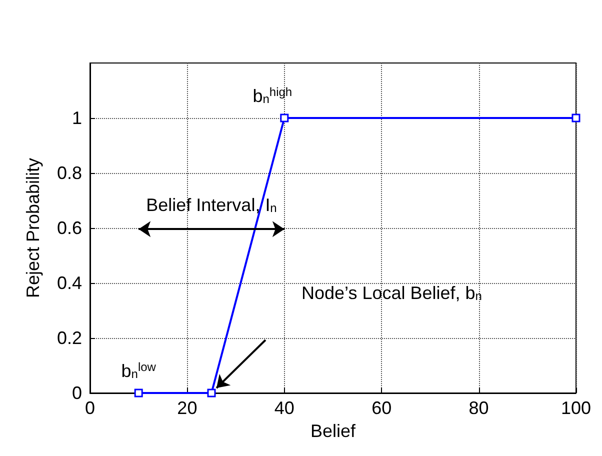 The width and height of the screenshot is (602, 456). Describe the element at coordinates (69, 228) in the screenshot. I see `y-tick-label: 0.6` at that location.